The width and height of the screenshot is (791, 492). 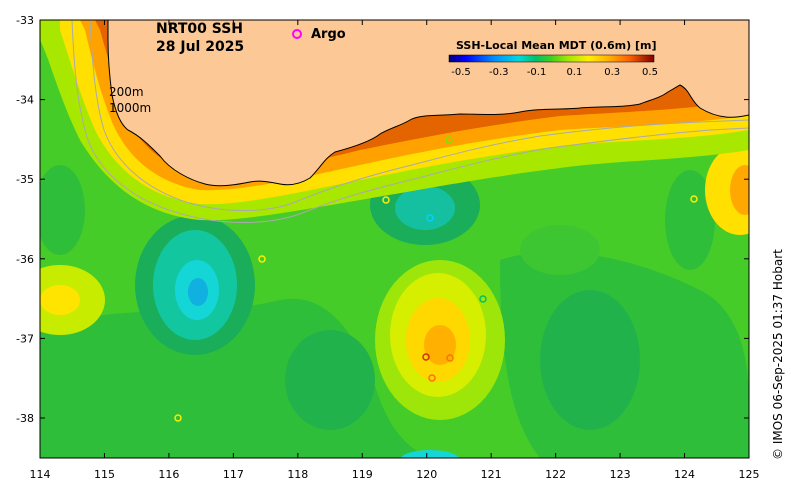 I want to click on x-tick-label: 123, so click(x=620, y=474).